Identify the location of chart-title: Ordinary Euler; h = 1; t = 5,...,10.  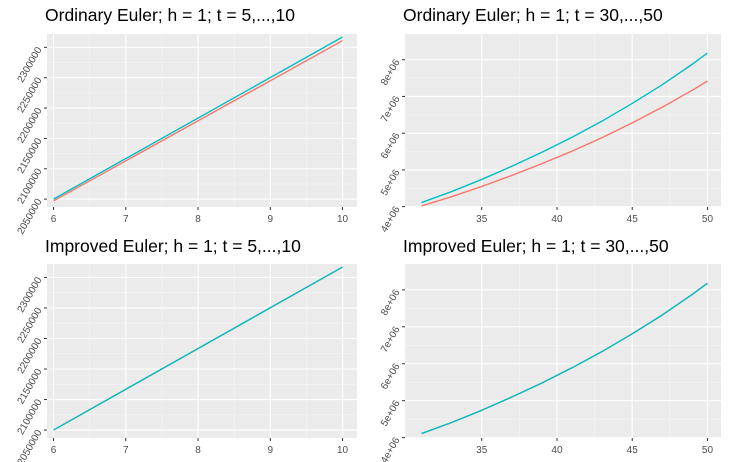
(170, 15).